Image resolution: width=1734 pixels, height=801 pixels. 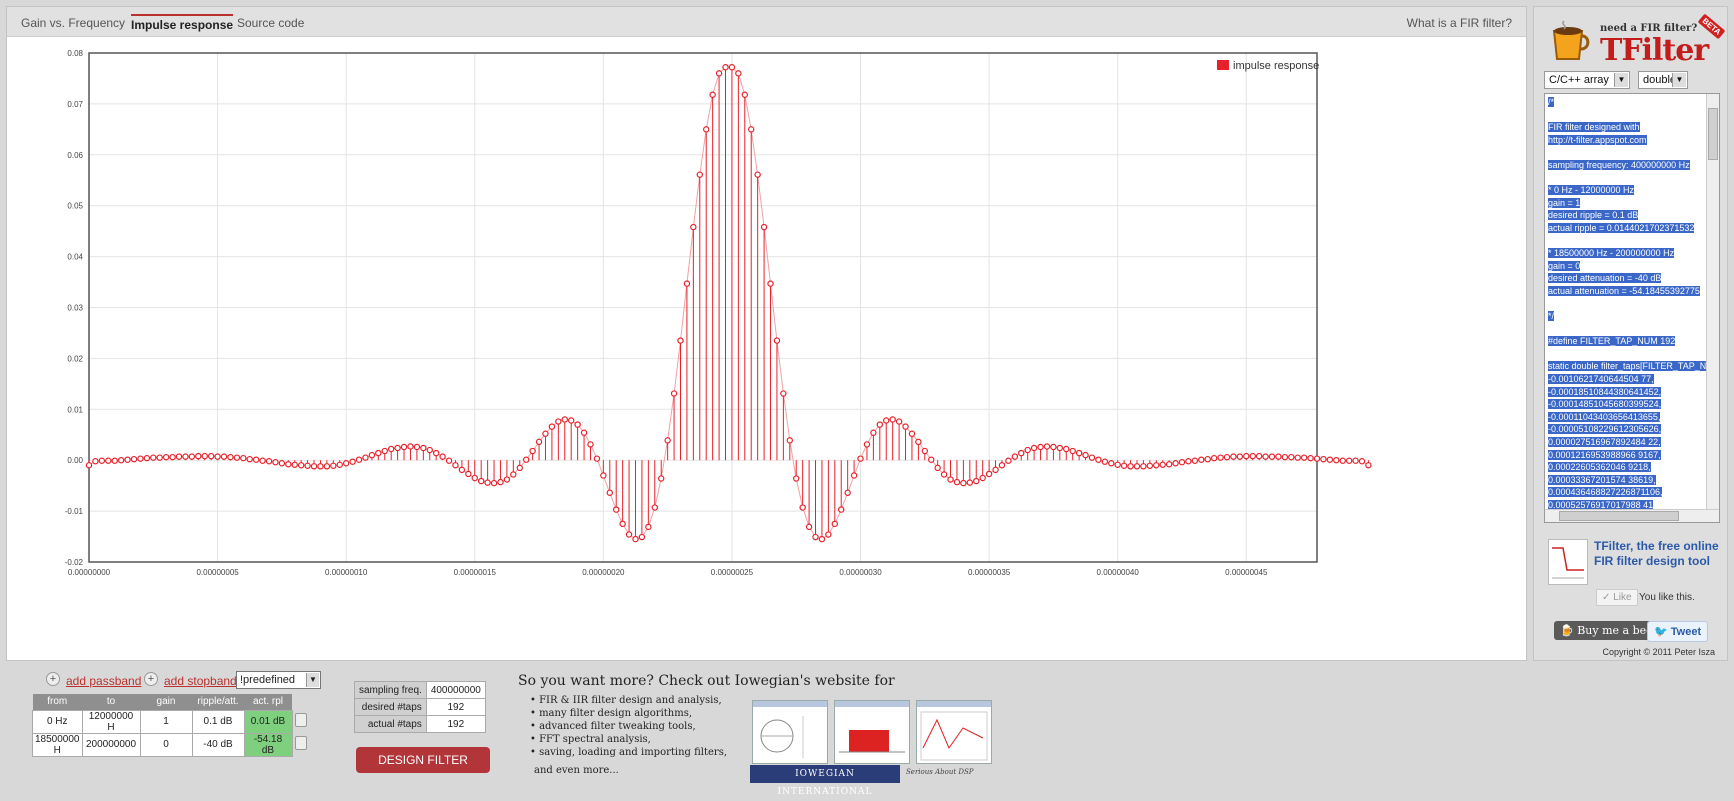 I want to click on number-type-value: double, so click(x=1660, y=80).